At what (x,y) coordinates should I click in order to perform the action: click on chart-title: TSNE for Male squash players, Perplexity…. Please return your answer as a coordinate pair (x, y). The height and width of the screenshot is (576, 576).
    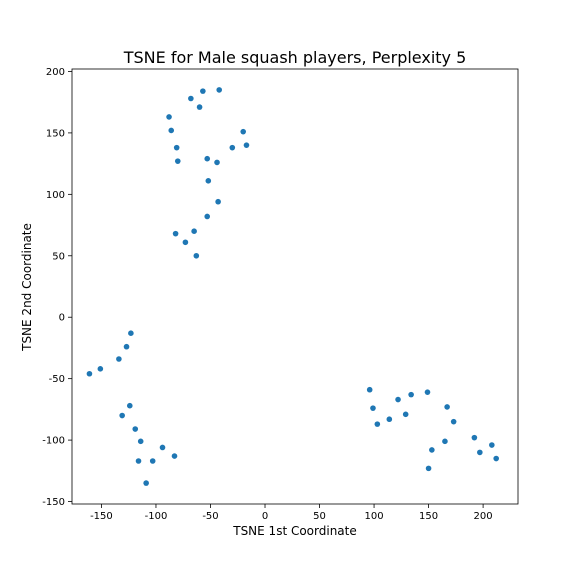
    Looking at the image, I should click on (295, 57).